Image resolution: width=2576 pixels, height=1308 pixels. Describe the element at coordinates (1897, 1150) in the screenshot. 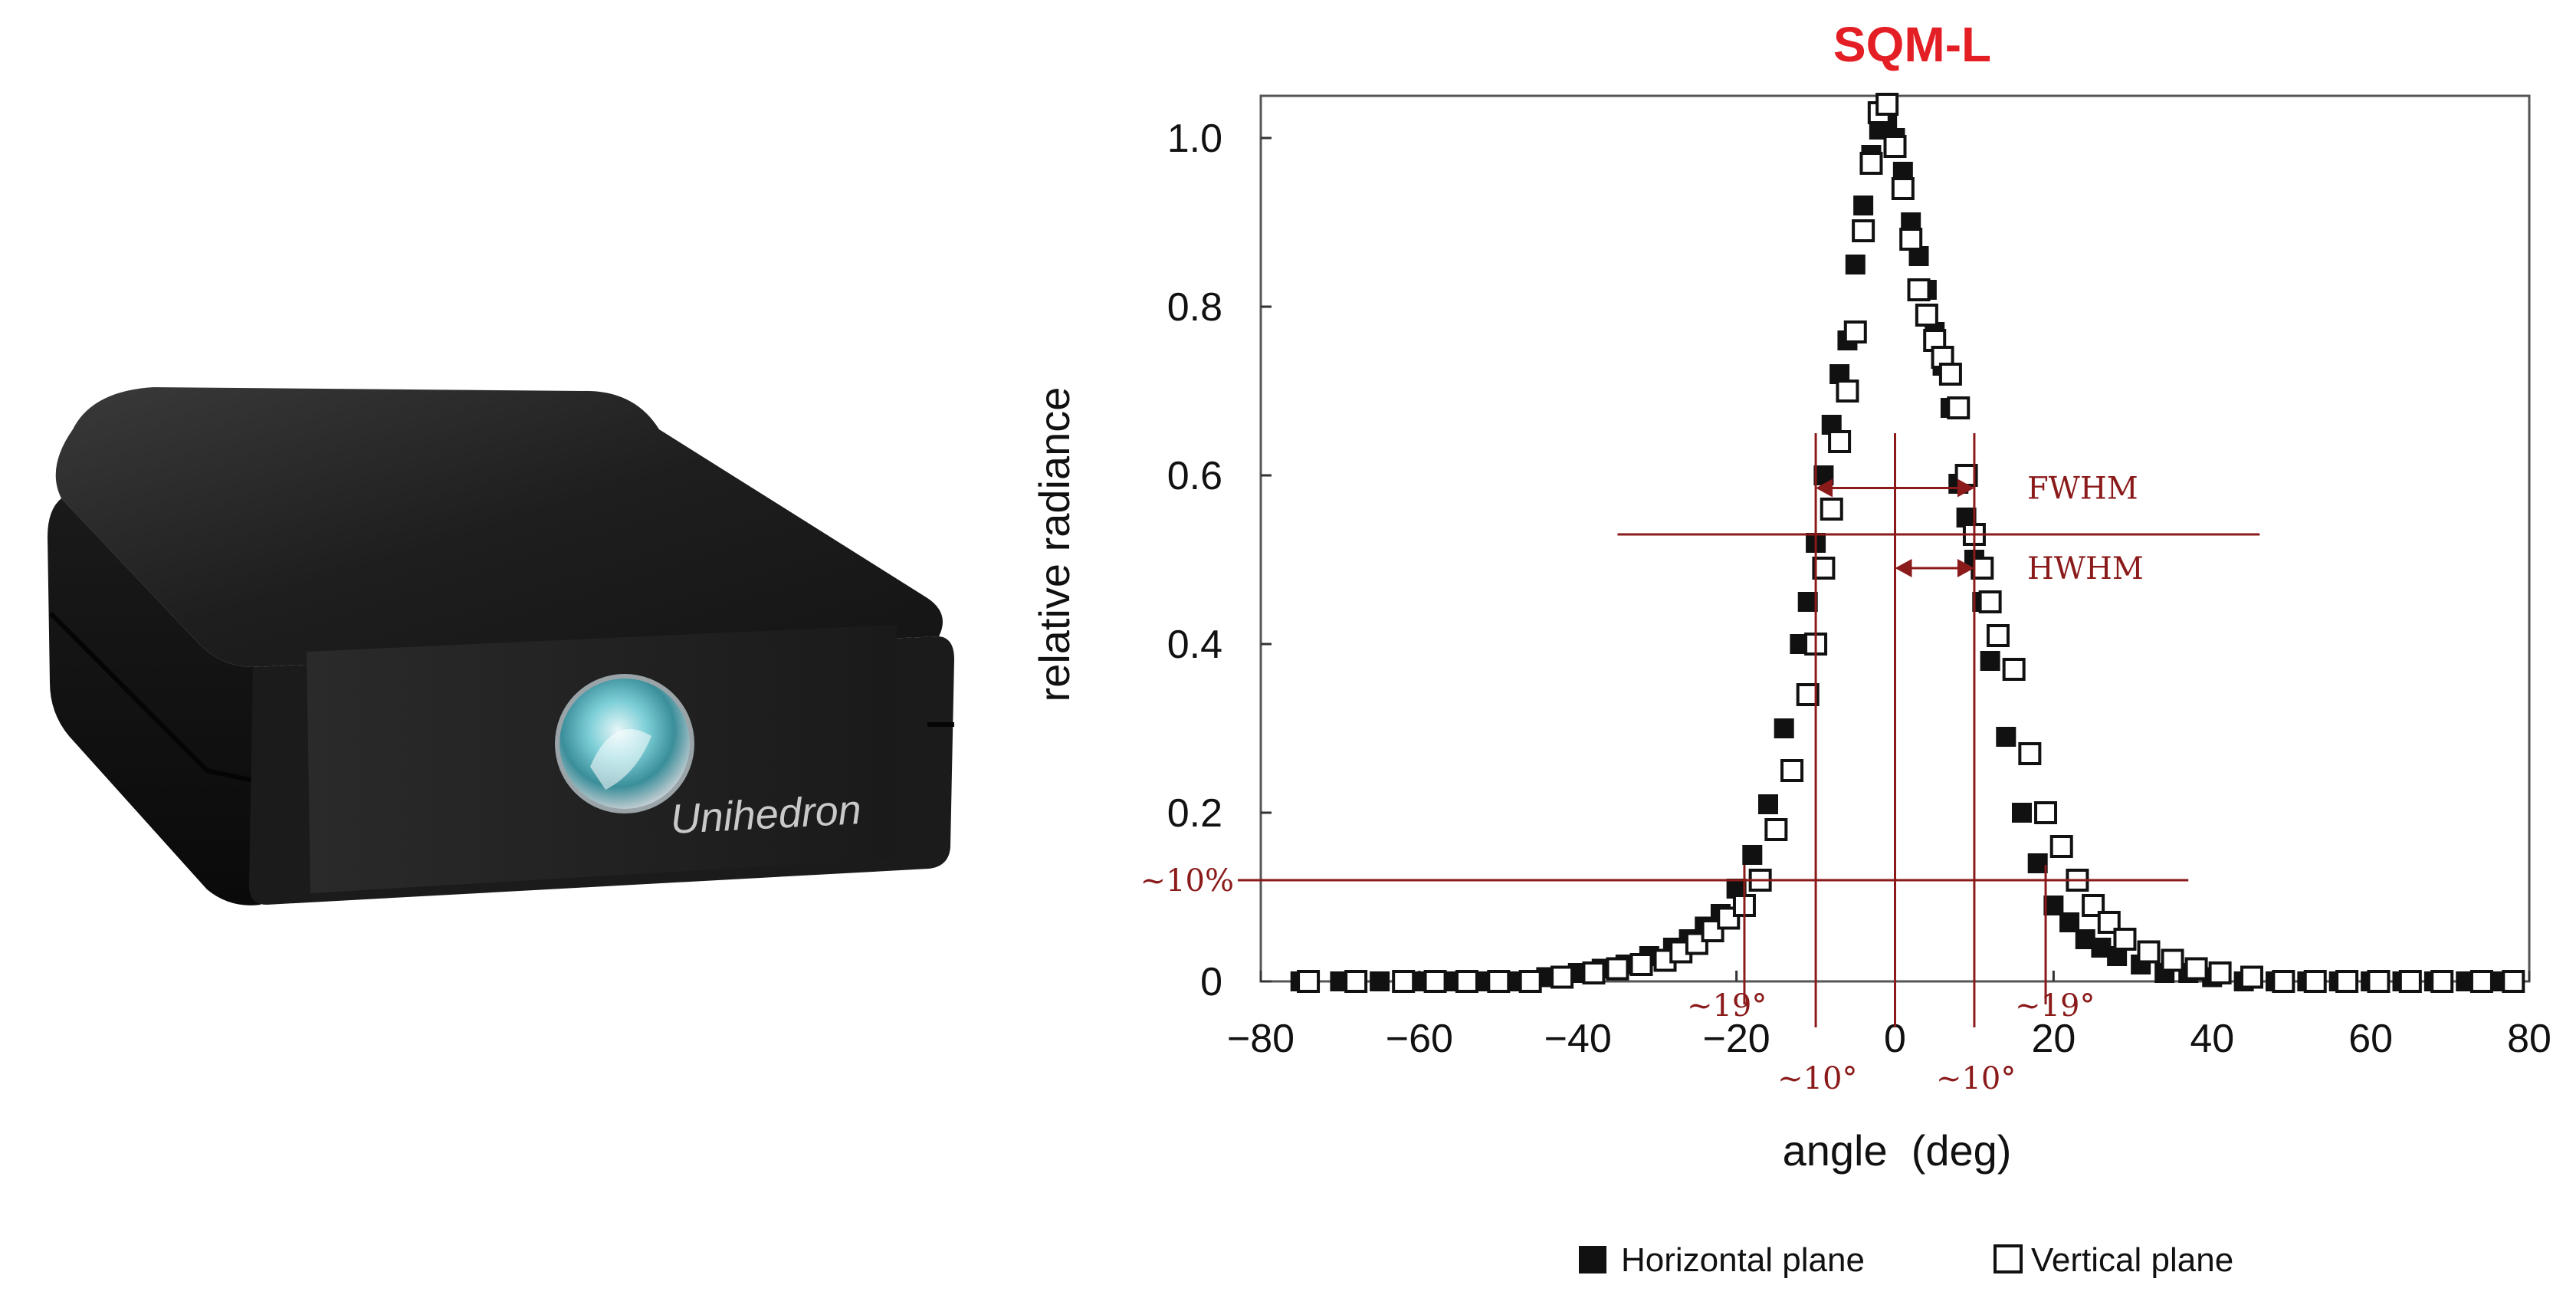

I see `x-axis-title: angle (deg)` at that location.